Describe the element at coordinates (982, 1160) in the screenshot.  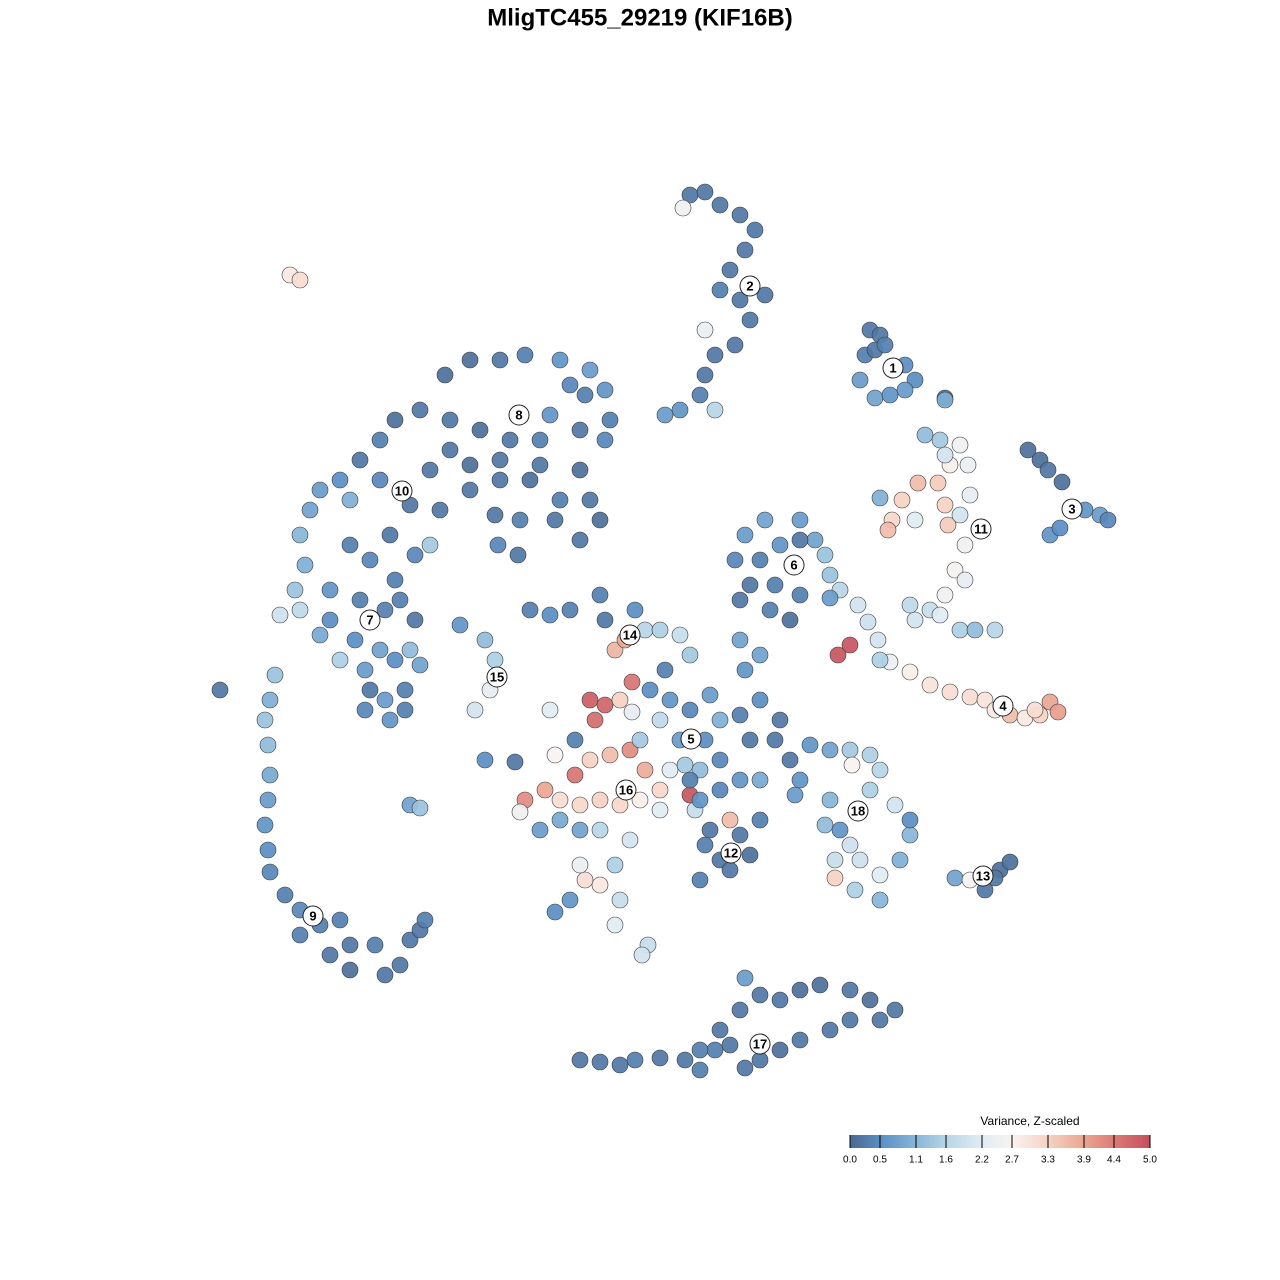
I see `colorbar-tick-label: 2.2` at that location.